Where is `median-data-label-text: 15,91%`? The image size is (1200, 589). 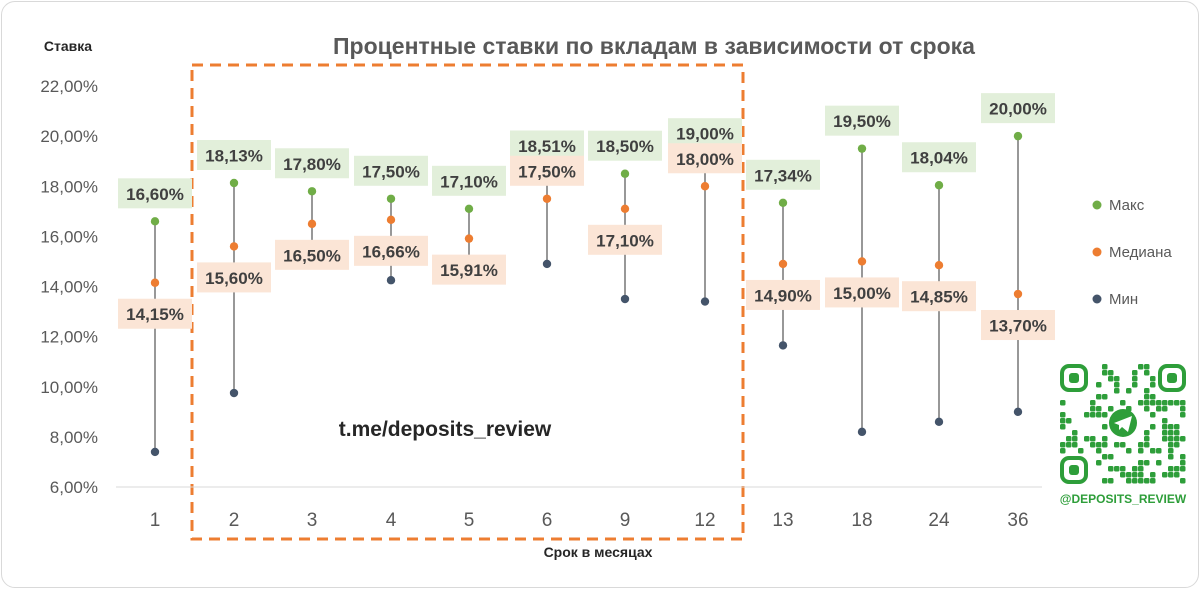
median-data-label-text: 15,91% is located at coordinates (469, 270).